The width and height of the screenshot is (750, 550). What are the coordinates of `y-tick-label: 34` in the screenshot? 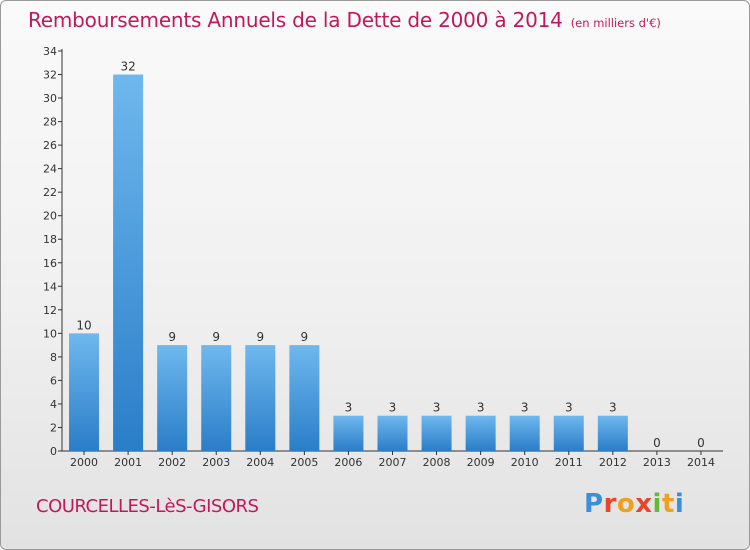 It's located at (50, 51).